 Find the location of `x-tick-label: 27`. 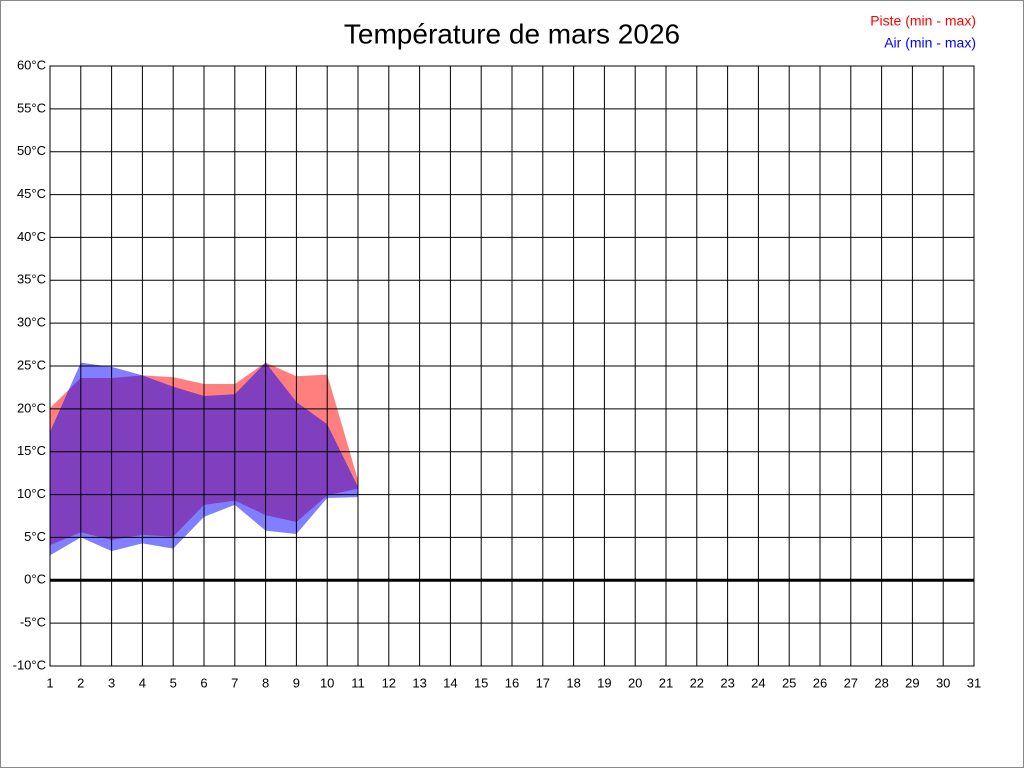

x-tick-label: 27 is located at coordinates (851, 682).